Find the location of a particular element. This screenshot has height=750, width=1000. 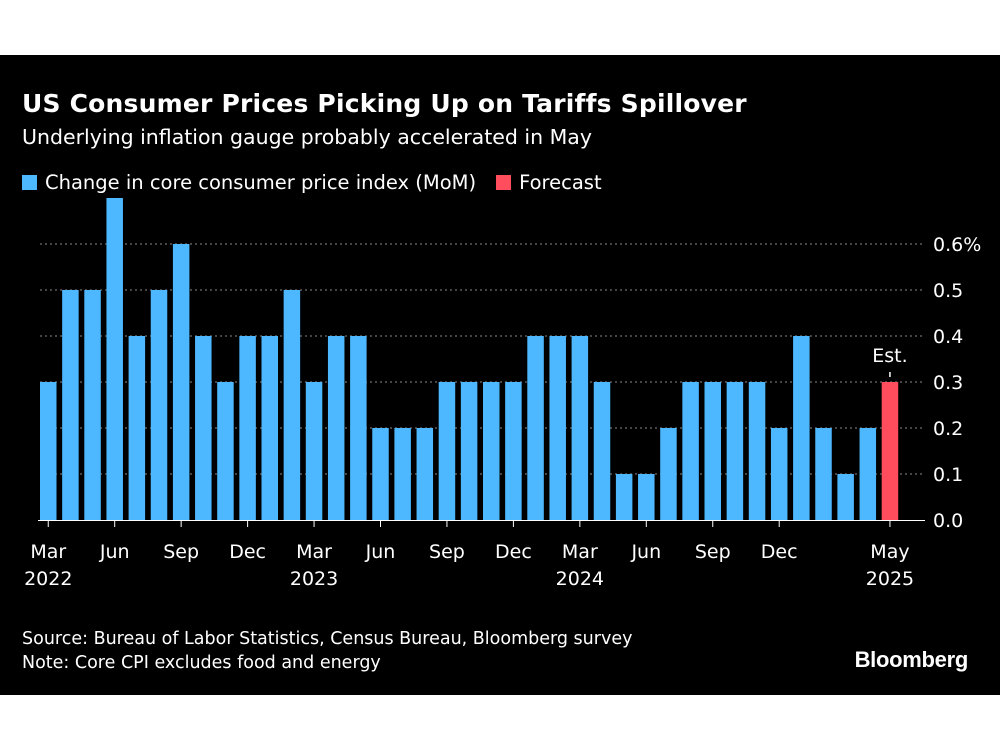

x-tick-label-year: 2025 is located at coordinates (890, 579).